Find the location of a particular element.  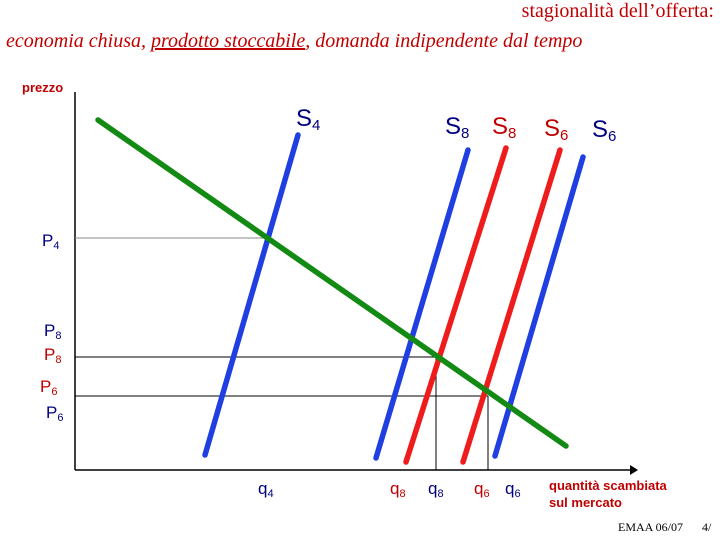

supply-label-s8-blue-sub: 8 is located at coordinates (465, 133).